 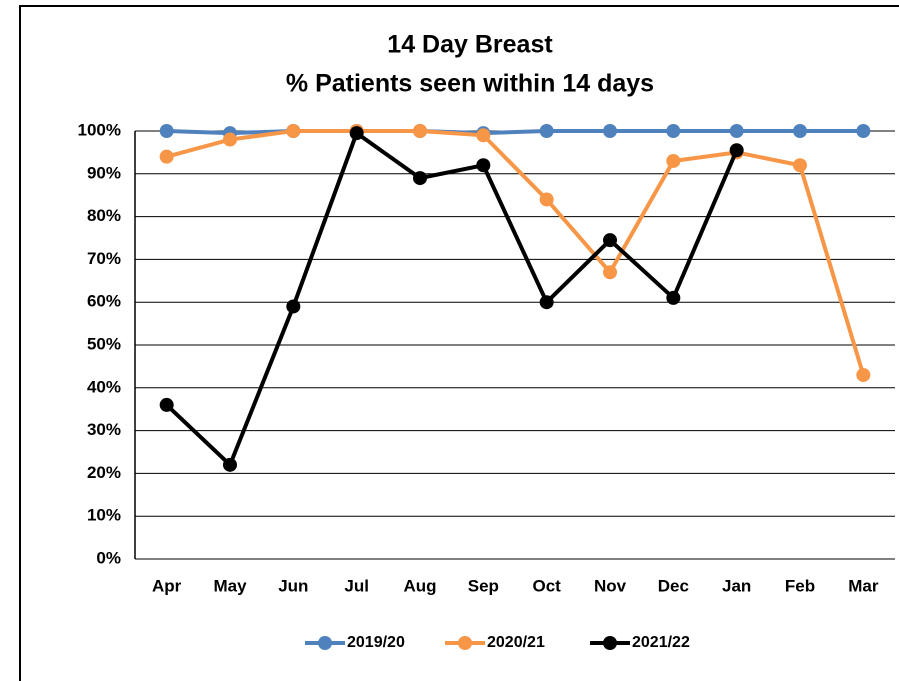 I want to click on x-tick-label: Nov, so click(x=610, y=585).